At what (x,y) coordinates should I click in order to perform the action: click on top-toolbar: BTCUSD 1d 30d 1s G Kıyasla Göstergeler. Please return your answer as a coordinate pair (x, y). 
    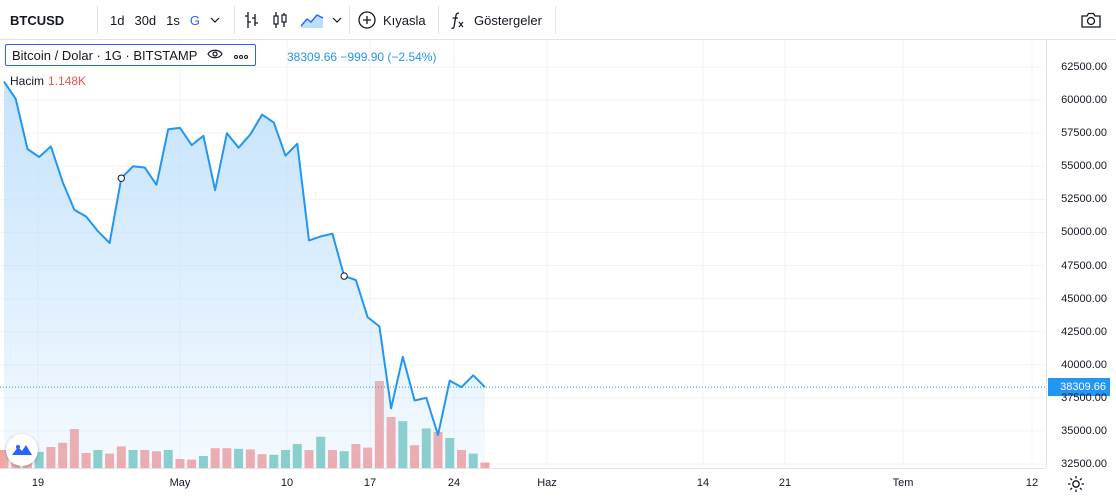
    Looking at the image, I should click on (558, 20).